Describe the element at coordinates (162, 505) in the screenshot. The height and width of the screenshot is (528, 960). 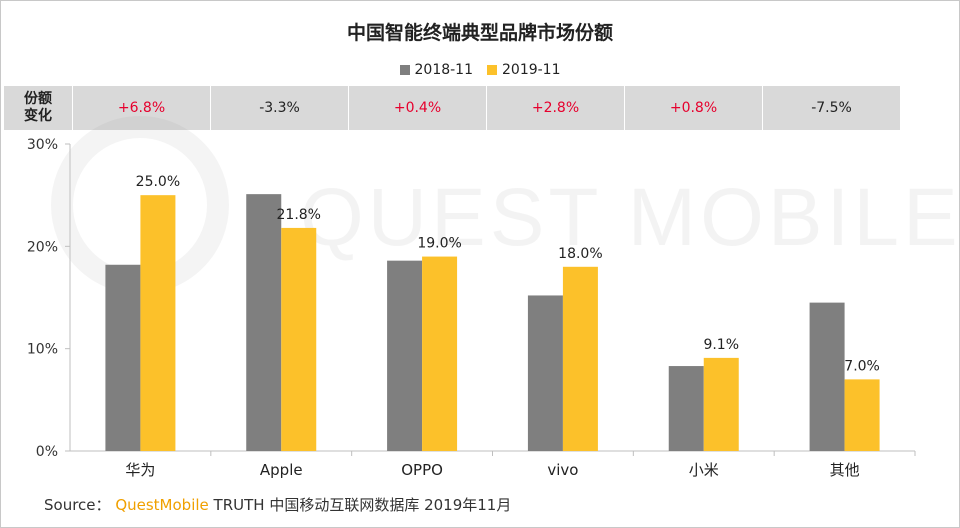
I see `source-brand: QuestMobile` at that location.